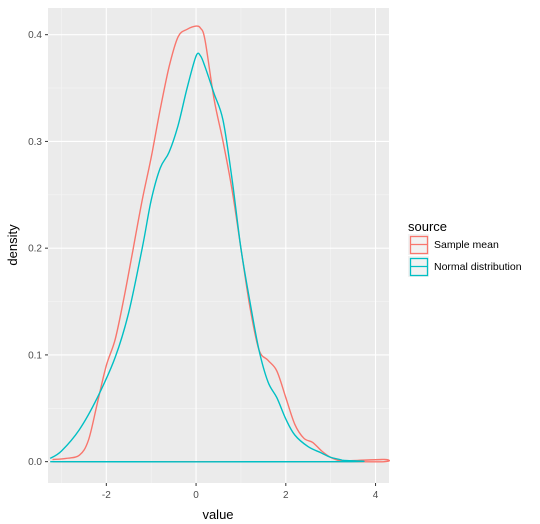 This screenshot has height=524, width=540. Describe the element at coordinates (240, 492) in the screenshot. I see `x-axis: -2 0 2 4` at that location.